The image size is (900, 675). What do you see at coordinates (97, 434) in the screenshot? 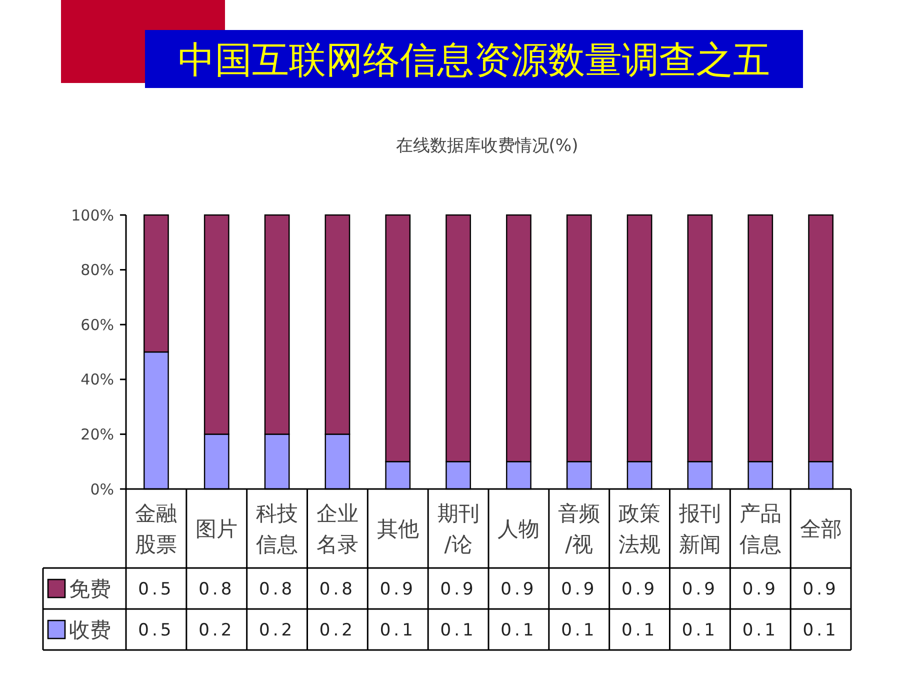
I see `y-tick-label: 20%` at bounding box center [97, 434].